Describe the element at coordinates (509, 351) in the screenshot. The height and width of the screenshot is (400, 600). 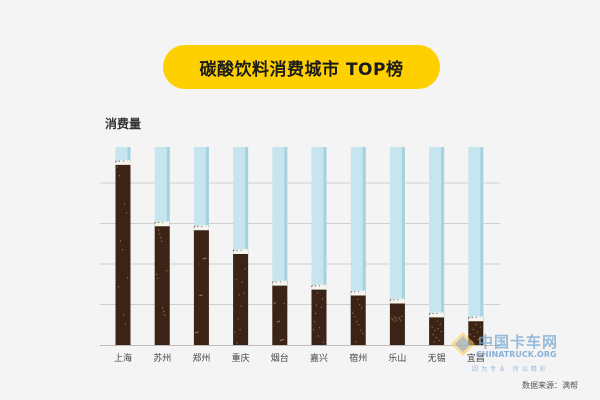
I see `watermark: 中国卡车网 CHINATRUCK.ORG 因为专业 所以精彩` at that location.